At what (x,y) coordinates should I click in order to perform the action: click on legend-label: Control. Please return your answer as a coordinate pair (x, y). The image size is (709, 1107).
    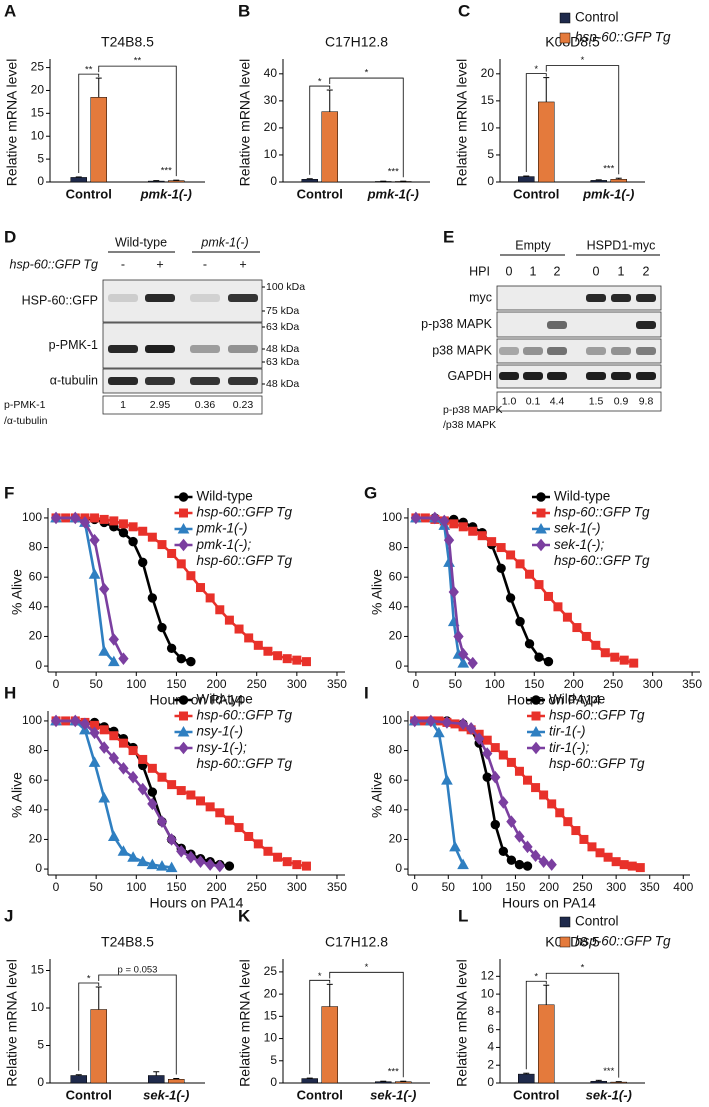
    Looking at the image, I should click on (597, 921).